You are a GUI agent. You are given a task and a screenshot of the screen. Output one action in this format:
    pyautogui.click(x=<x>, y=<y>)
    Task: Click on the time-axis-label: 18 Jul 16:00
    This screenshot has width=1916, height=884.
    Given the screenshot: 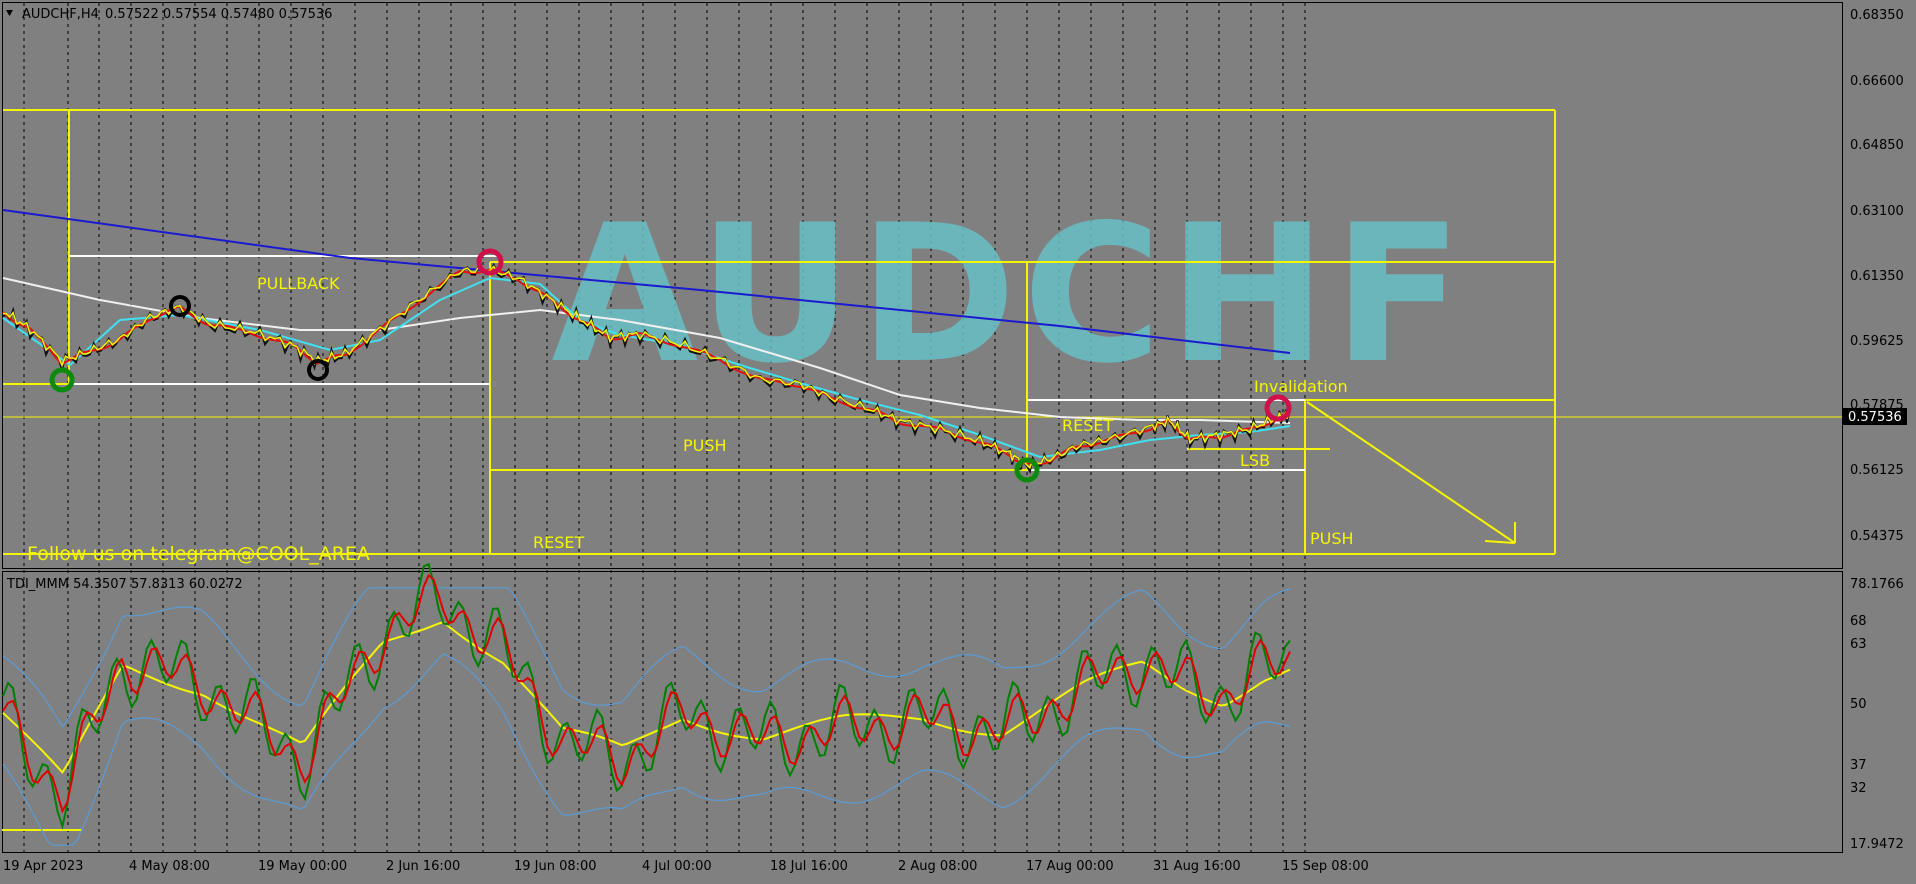 What is the action you would take?
    pyautogui.click(x=809, y=866)
    